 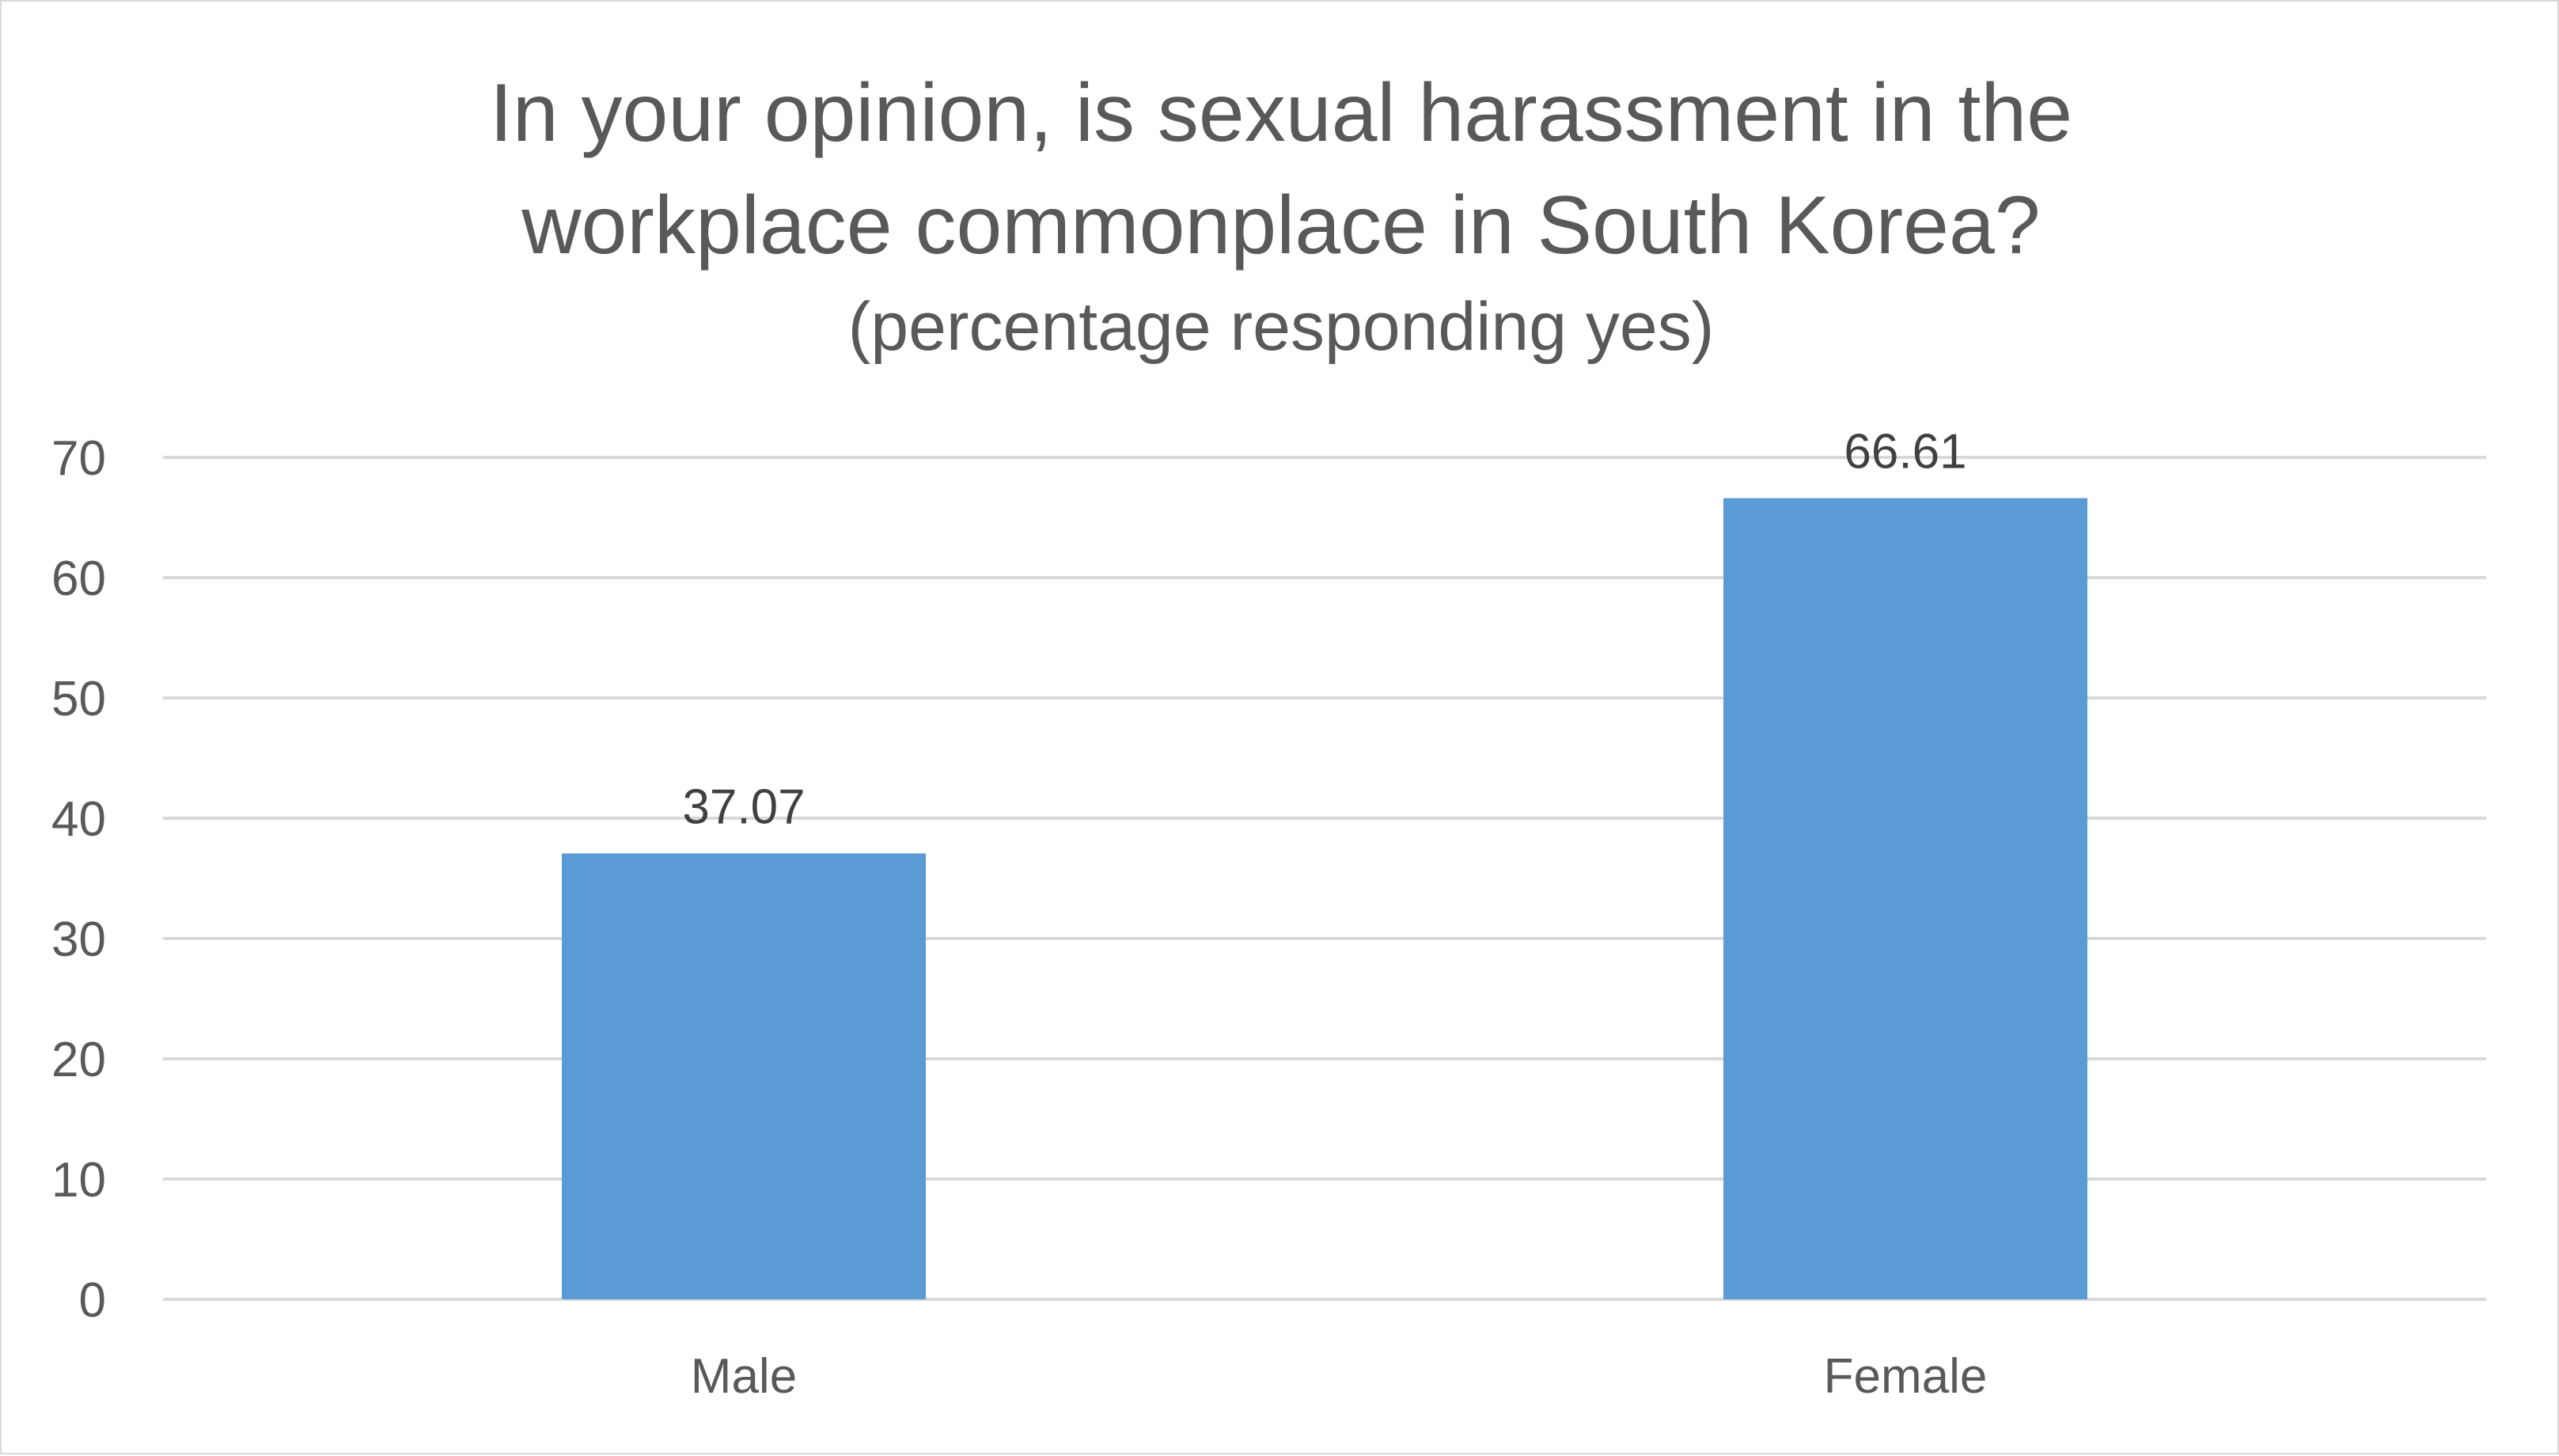 What do you see at coordinates (1280, 225) in the screenshot?
I see `chart-title-line-2: workplace commonplace in South Korea?` at bounding box center [1280, 225].